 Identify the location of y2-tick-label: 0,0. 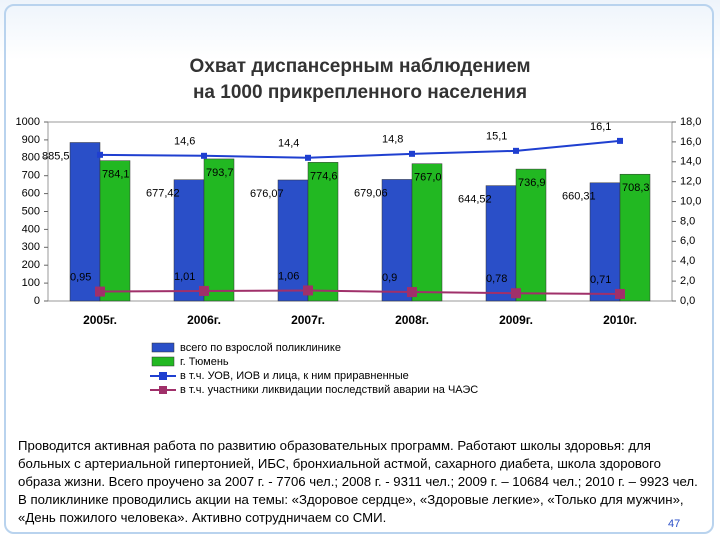
(687, 301).